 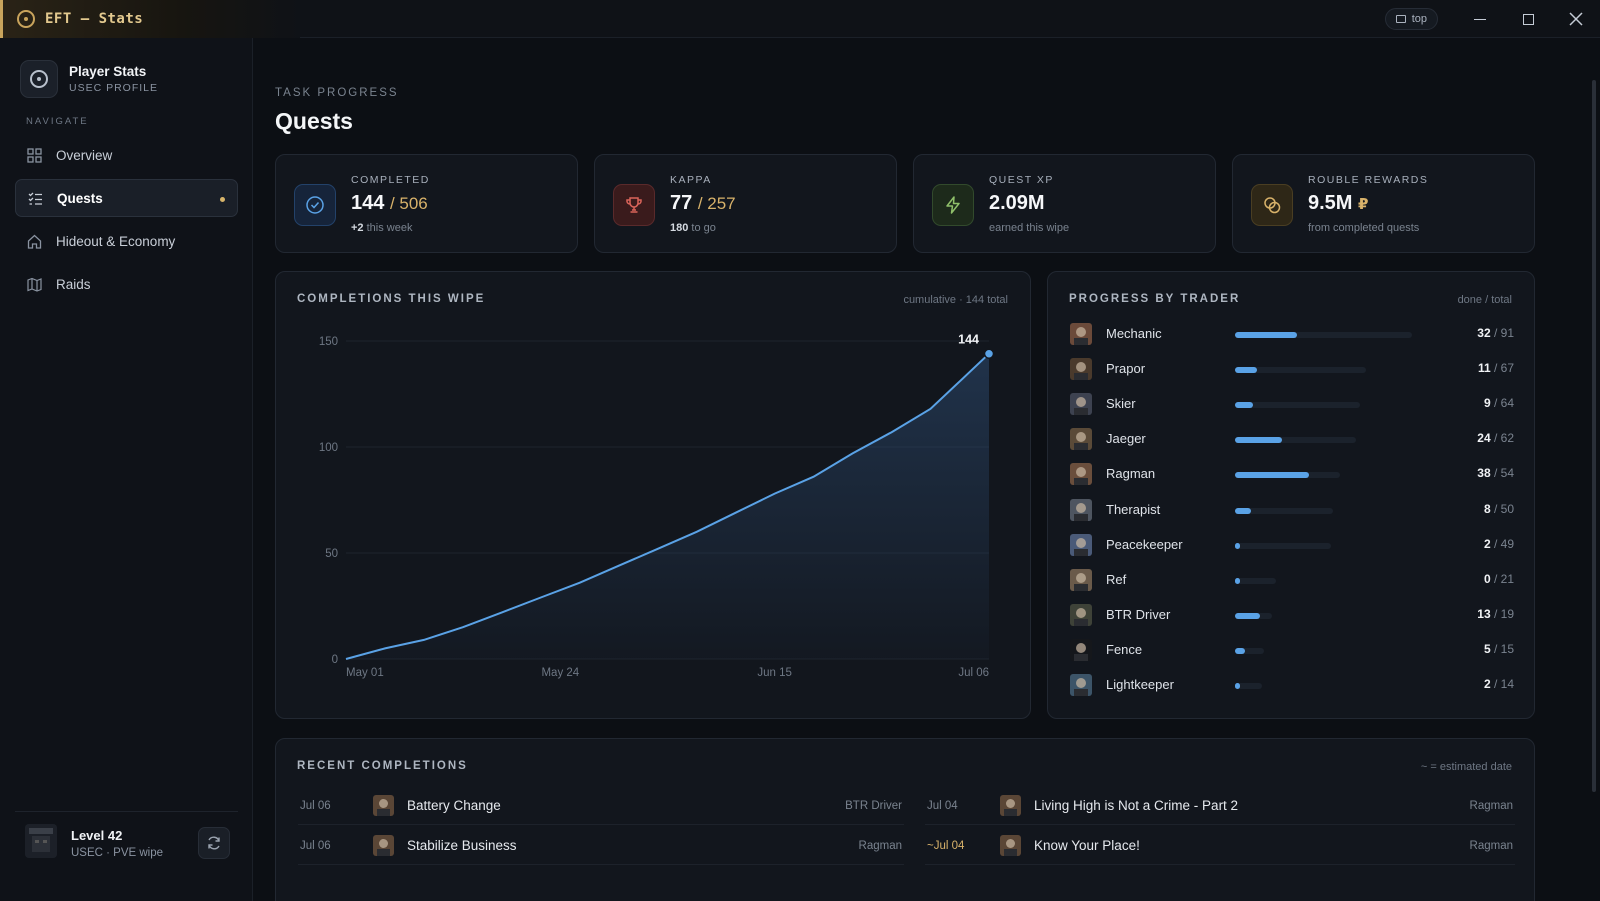 What do you see at coordinates (39, 79) in the screenshot?
I see `profile-icon` at bounding box center [39, 79].